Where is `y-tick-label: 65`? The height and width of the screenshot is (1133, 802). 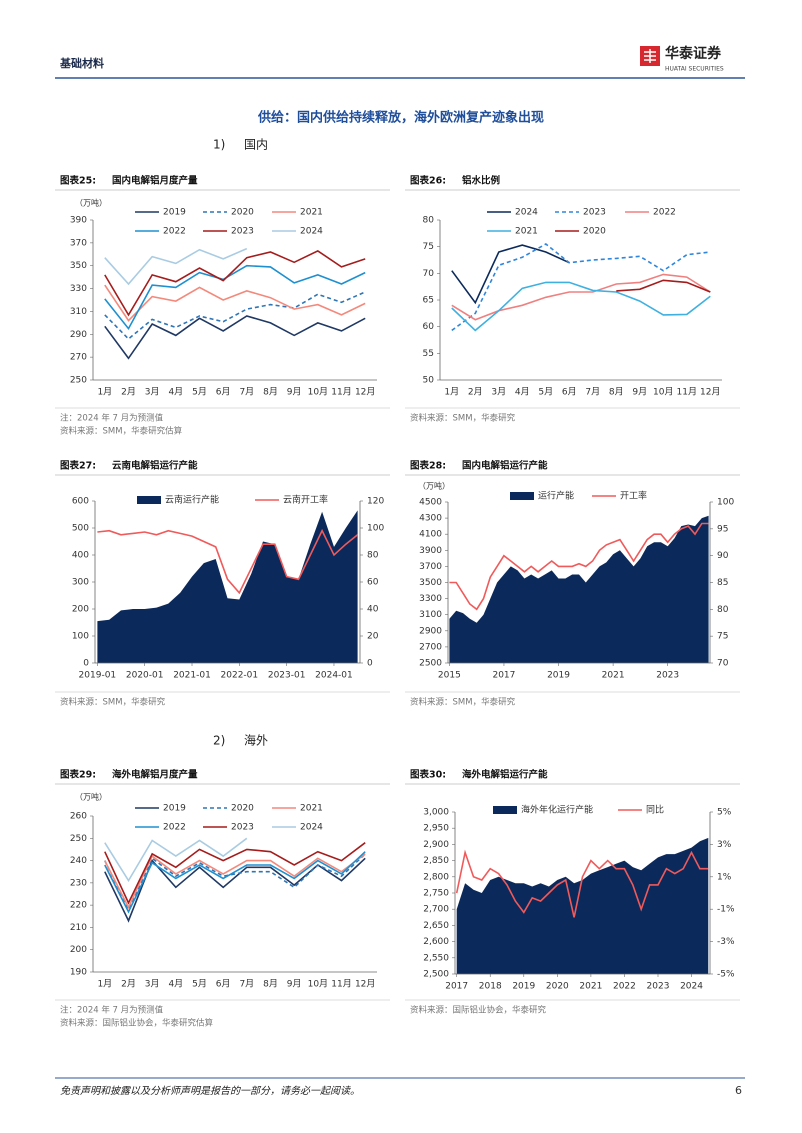 y-tick-label: 65 is located at coordinates (428, 301).